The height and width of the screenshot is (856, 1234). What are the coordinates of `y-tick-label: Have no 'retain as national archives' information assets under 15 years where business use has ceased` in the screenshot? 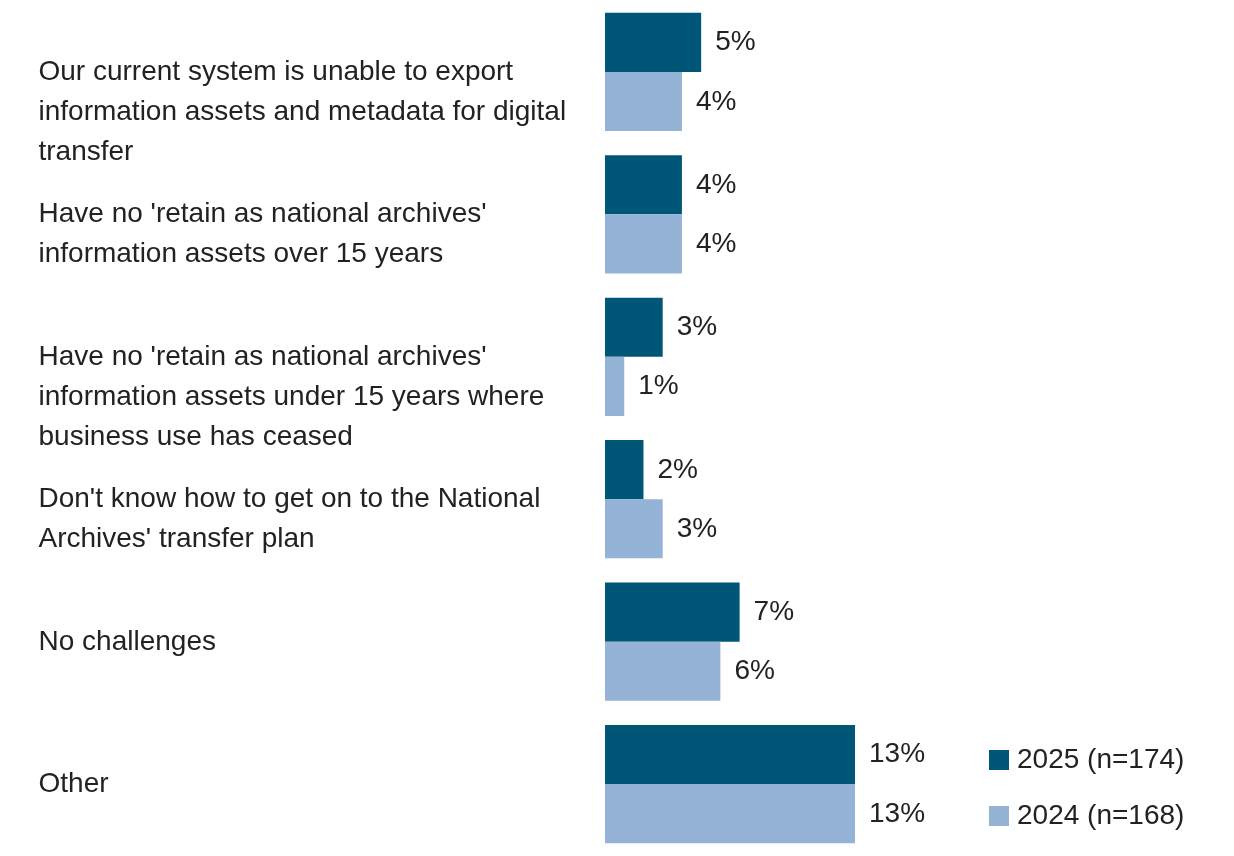 It's located at (291, 395).